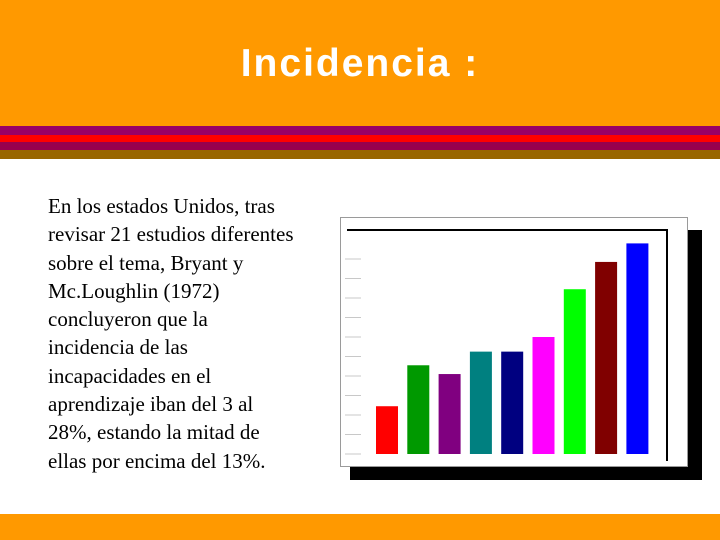  Describe the element at coordinates (360, 130) in the screenshot. I see `divider-stripe-purple` at that location.